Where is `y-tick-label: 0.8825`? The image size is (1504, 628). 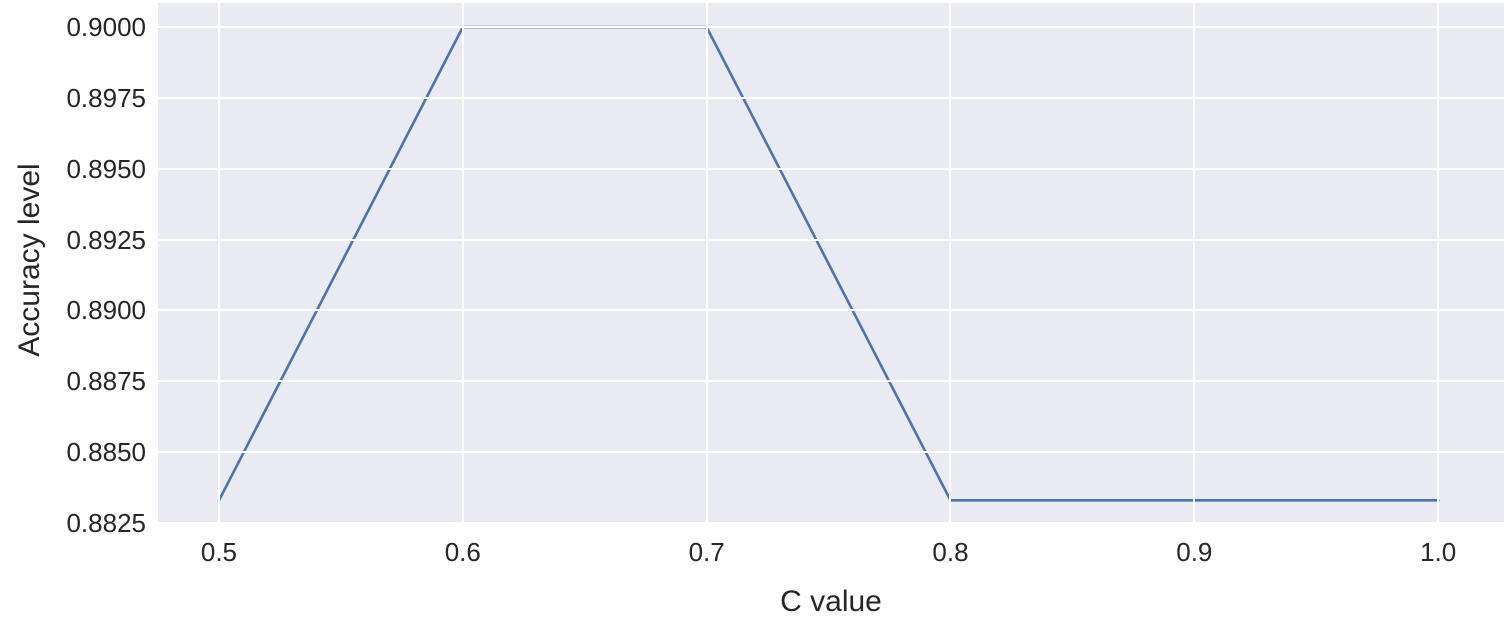
y-tick-label: 0.8825 is located at coordinates (106, 523).